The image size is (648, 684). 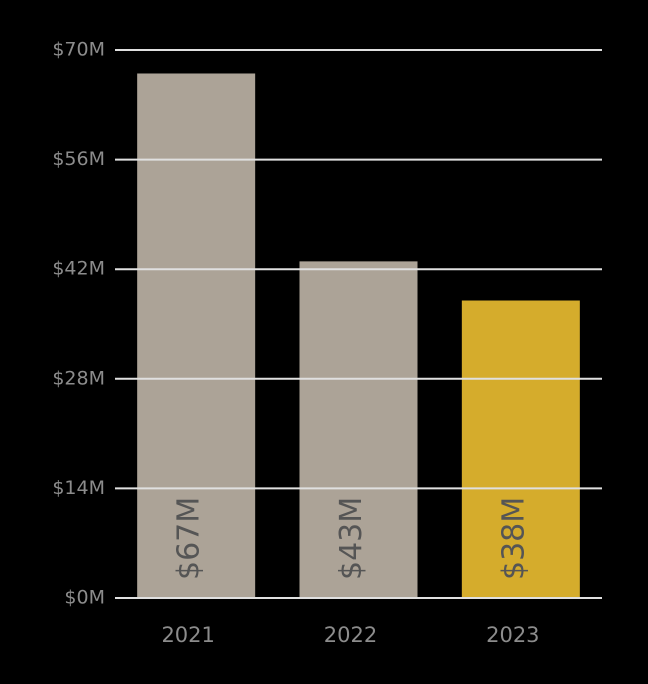 What do you see at coordinates (78, 488) in the screenshot?
I see `y-tick-label: $14M` at bounding box center [78, 488].